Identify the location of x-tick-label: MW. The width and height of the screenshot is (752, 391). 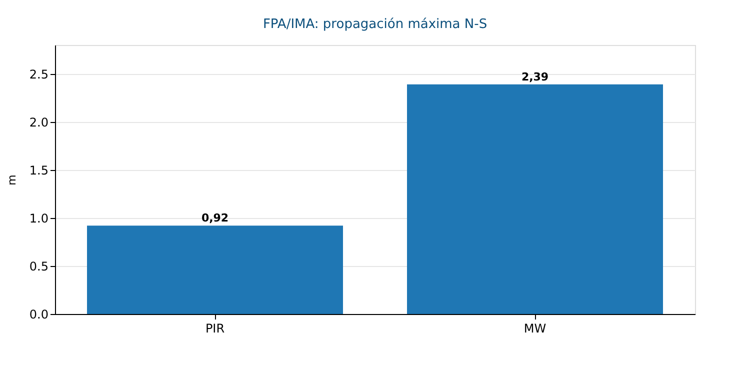
(535, 329).